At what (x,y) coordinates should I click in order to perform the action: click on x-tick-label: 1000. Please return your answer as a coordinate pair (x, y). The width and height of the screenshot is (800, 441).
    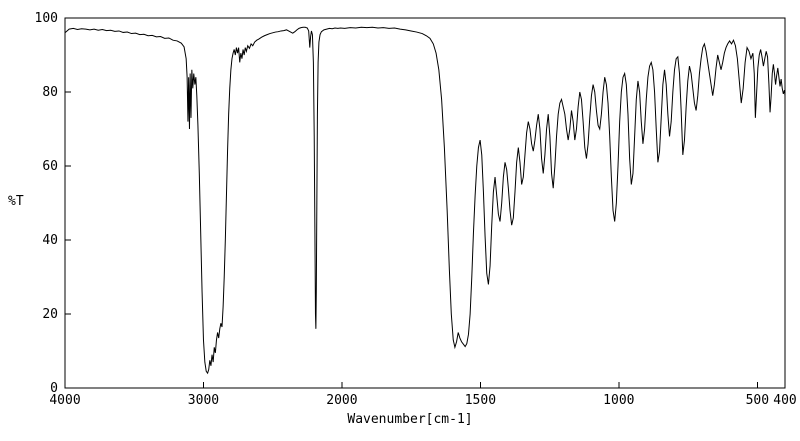
    Looking at the image, I should click on (618, 400).